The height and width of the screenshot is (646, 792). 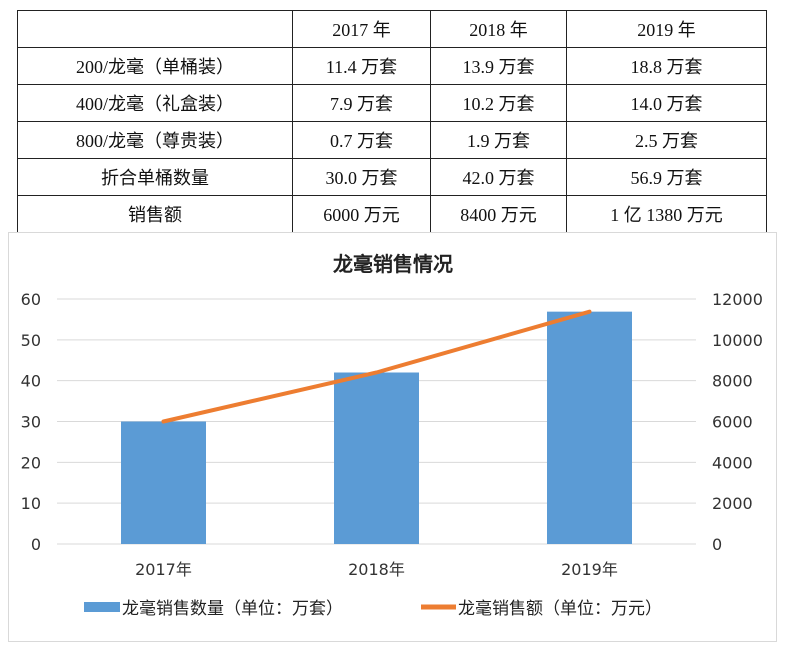 I want to click on table-cell: 200/龙毫（单桶装）, so click(x=155, y=66).